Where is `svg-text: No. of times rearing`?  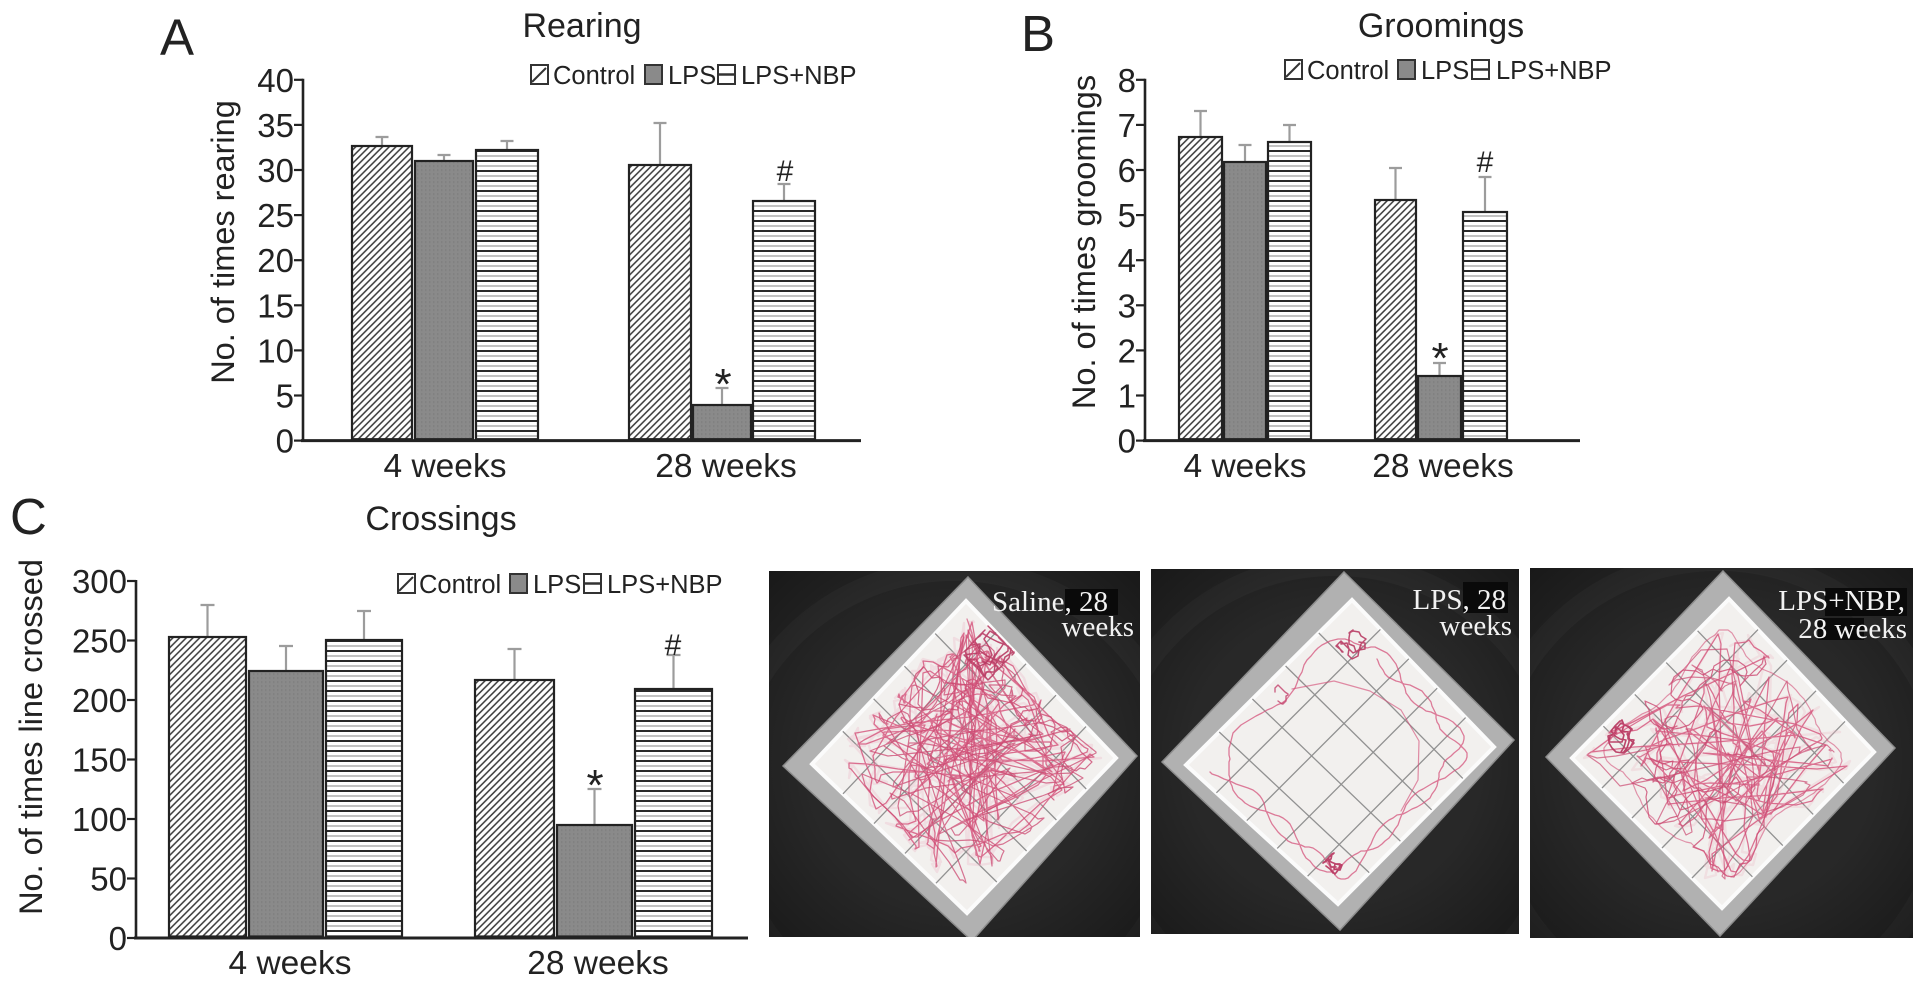
svg-text: No. of times rearing is located at coordinates (223, 242).